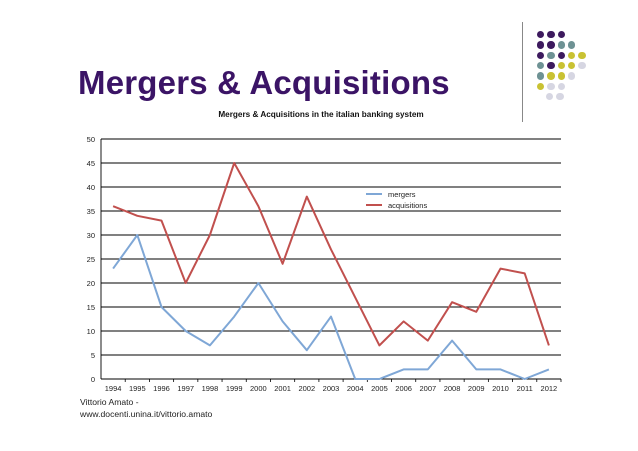  I want to click on y-tick-label: 15, so click(91, 307).